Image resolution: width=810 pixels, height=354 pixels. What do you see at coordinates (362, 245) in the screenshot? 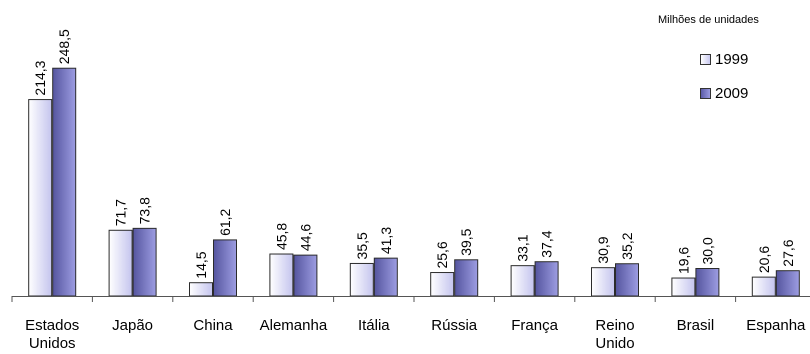
I see `value-label-1999-4: 35,5` at bounding box center [362, 245].